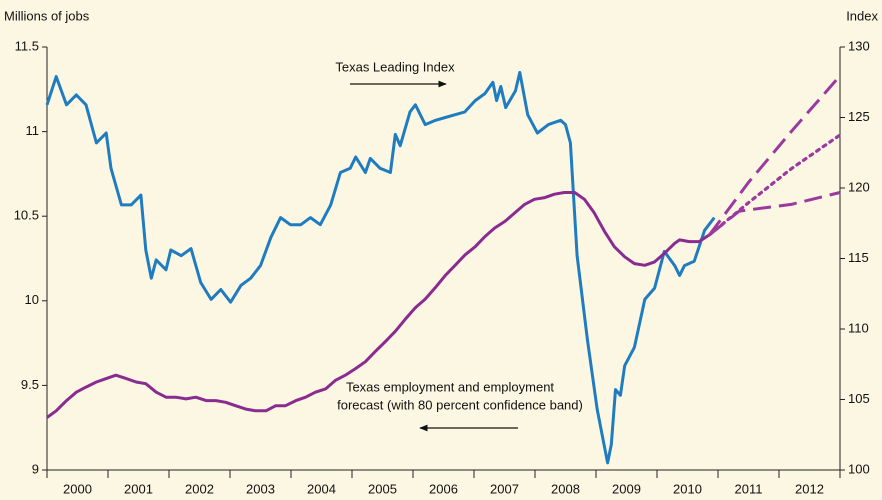  I want to click on y-tick-label: 10, so click(32, 299).